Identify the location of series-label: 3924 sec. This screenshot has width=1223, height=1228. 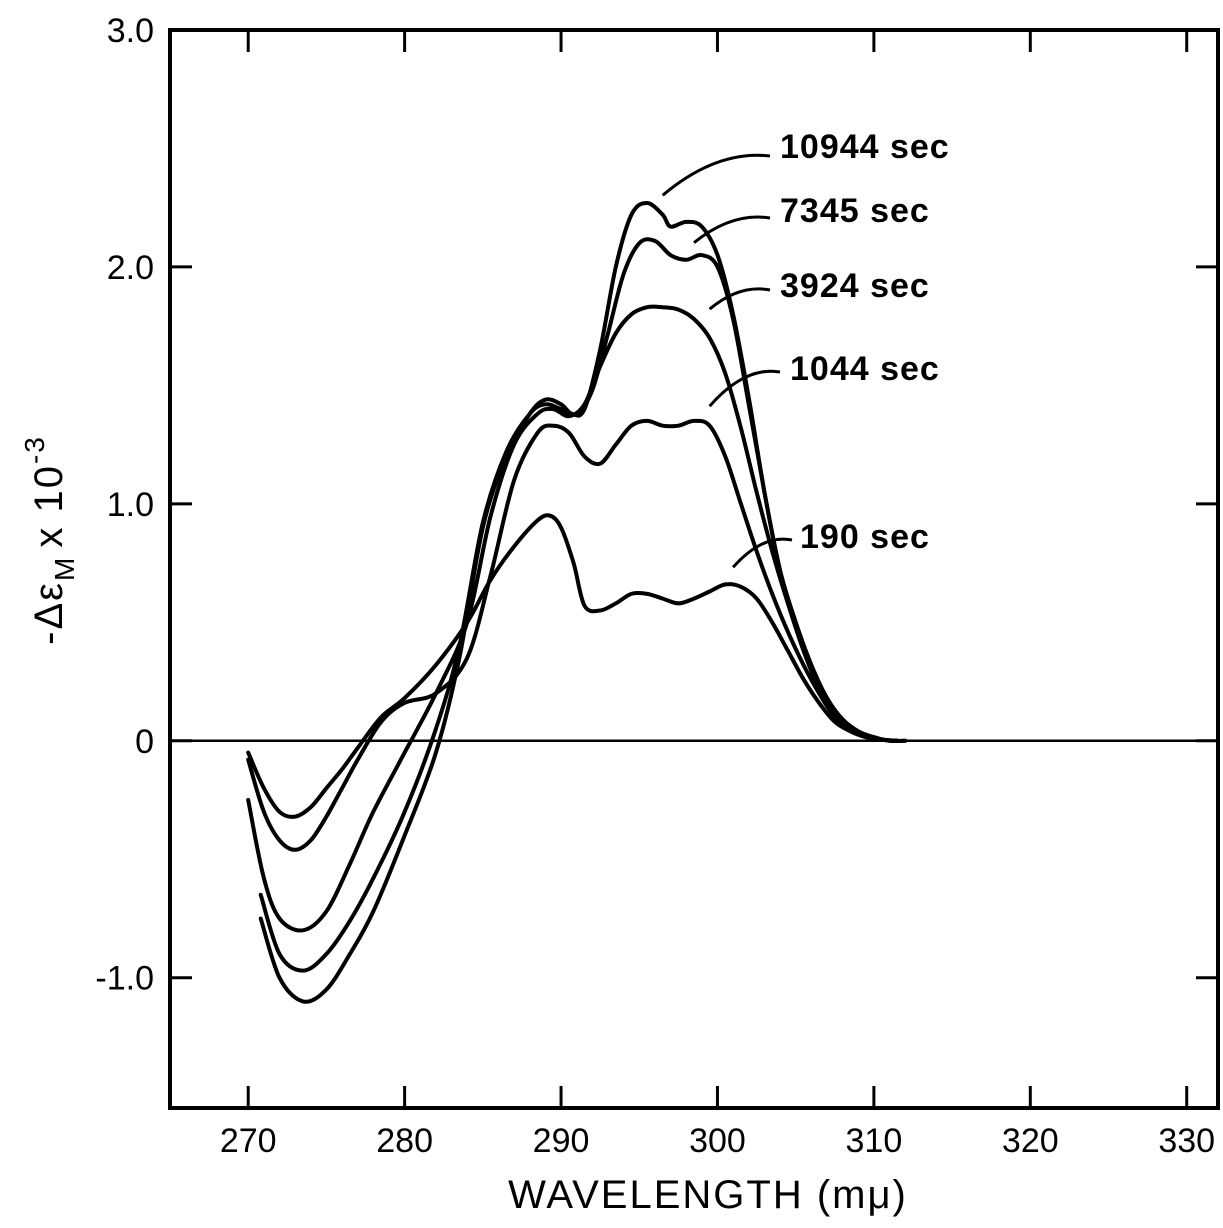
(855, 286).